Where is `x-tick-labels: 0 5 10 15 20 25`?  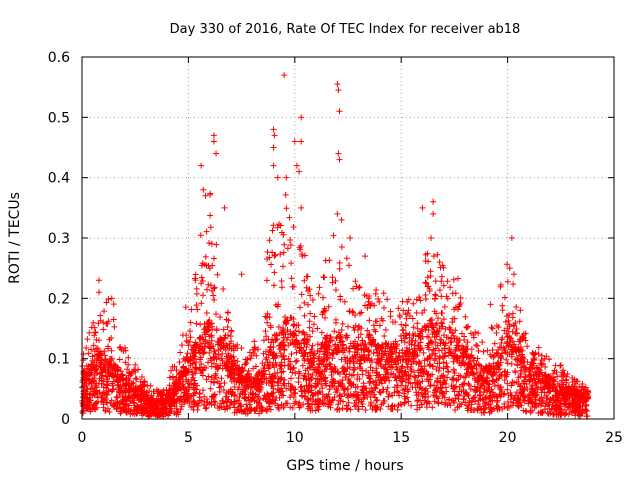
x-tick-labels: 0 5 10 15 20 25 is located at coordinates (350, 438).